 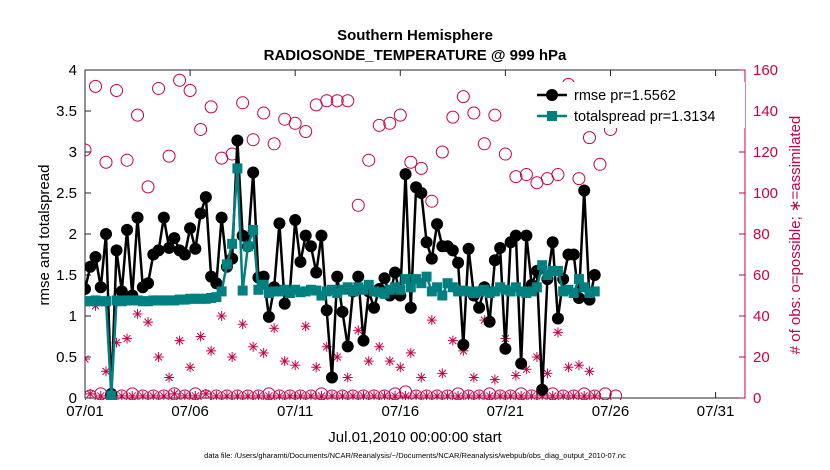 What do you see at coordinates (716, 411) in the screenshot?
I see `x-tick-label: 07/31` at bounding box center [716, 411].